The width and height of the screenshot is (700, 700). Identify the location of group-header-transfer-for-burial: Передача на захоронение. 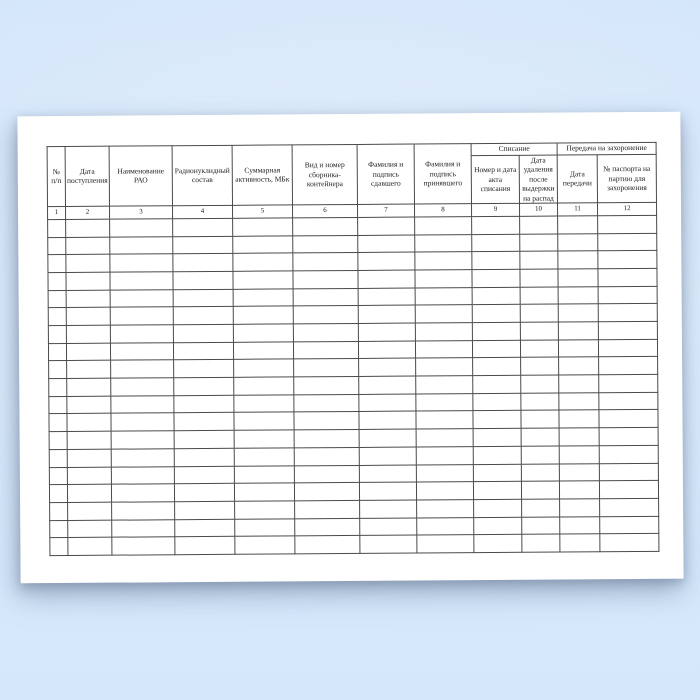
(607, 149).